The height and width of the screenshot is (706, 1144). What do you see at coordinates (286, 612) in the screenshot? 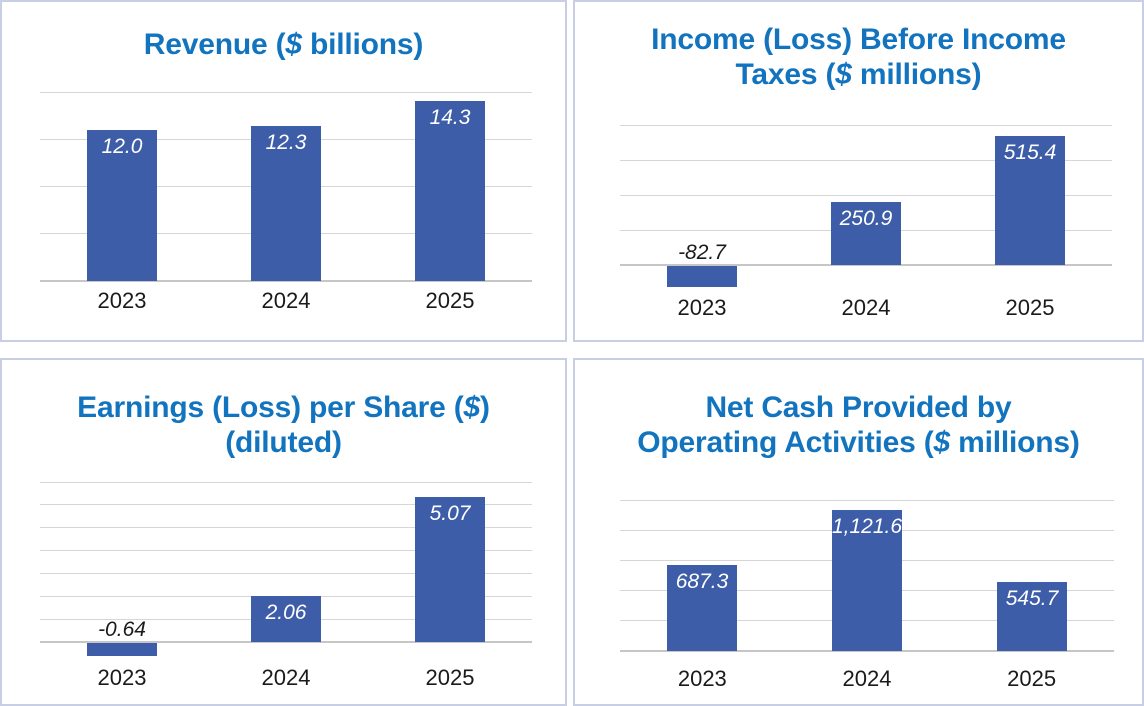
I see `bar-value-label: 2.06` at bounding box center [286, 612].